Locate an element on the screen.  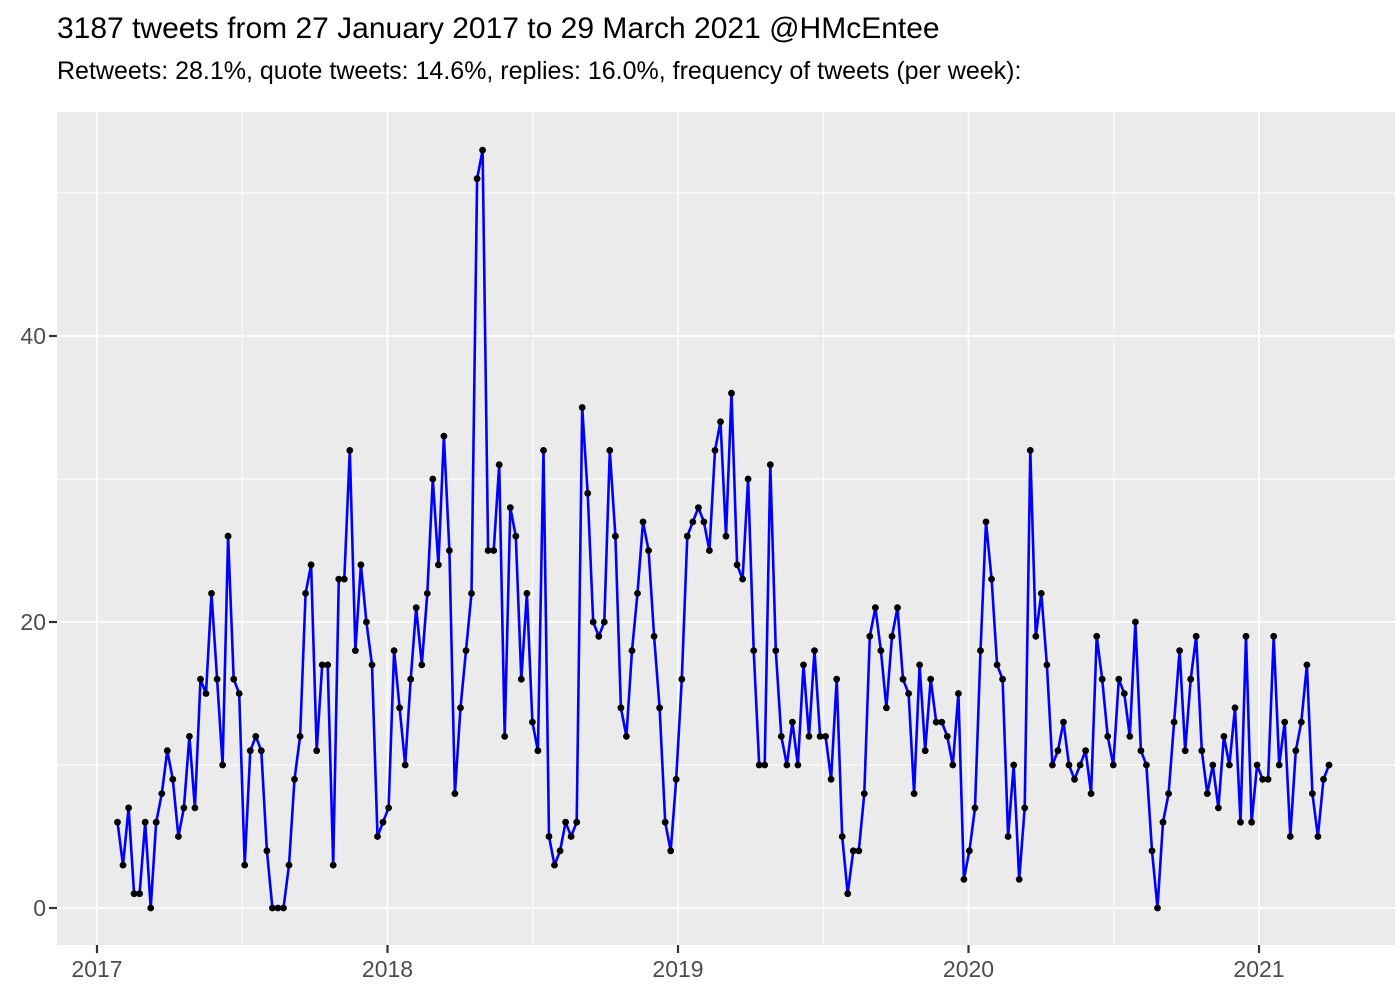
x-axis-tick-label: 2021 is located at coordinates (1259, 969).